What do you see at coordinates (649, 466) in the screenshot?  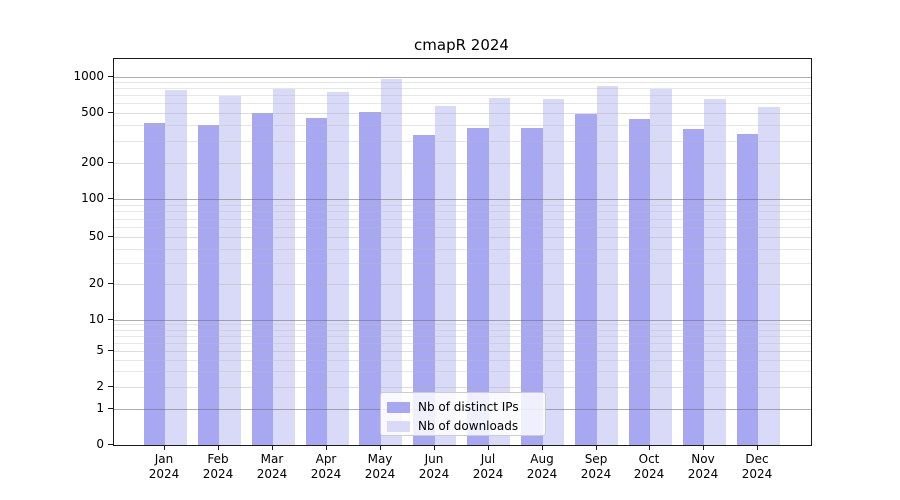 I see `x-tick-label: Oct 2024` at bounding box center [649, 466].